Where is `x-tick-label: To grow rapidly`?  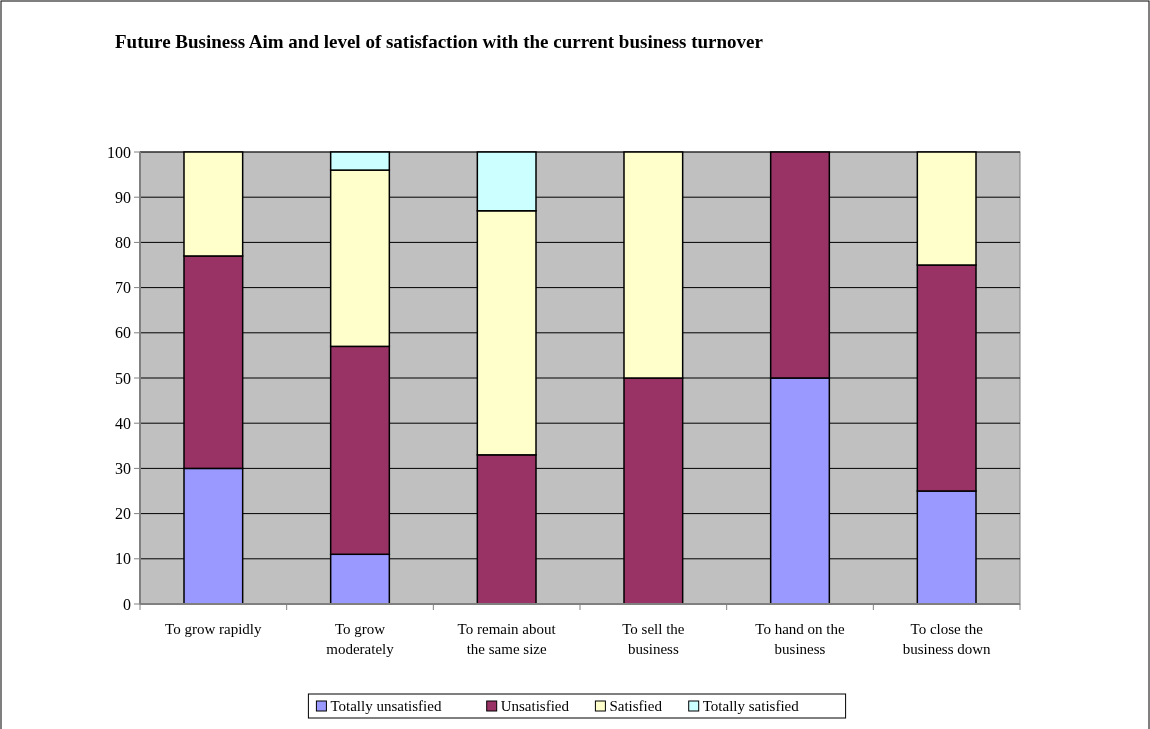 x-tick-label: To grow rapidly is located at coordinates (214, 629).